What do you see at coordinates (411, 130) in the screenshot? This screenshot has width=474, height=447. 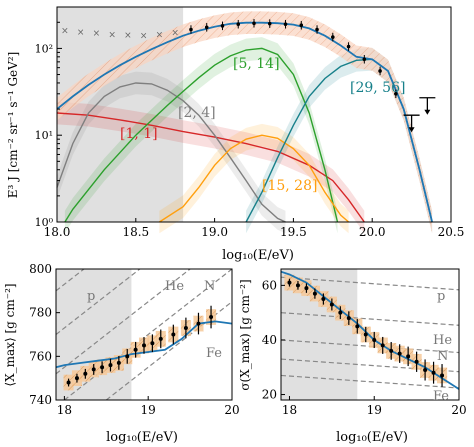 I see `upper-limit-arrow` at bounding box center [411, 130].